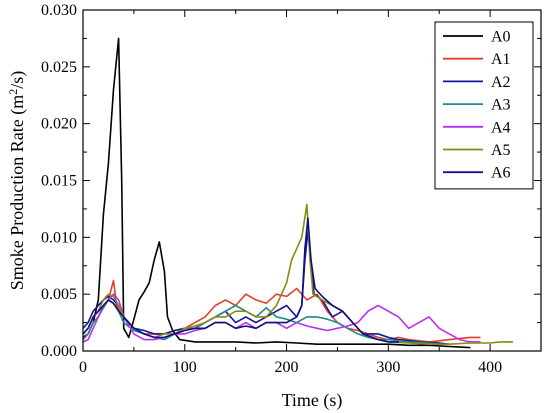  What do you see at coordinates (59, 10) in the screenshot?
I see `y-tick-label: 0.030` at bounding box center [59, 10].